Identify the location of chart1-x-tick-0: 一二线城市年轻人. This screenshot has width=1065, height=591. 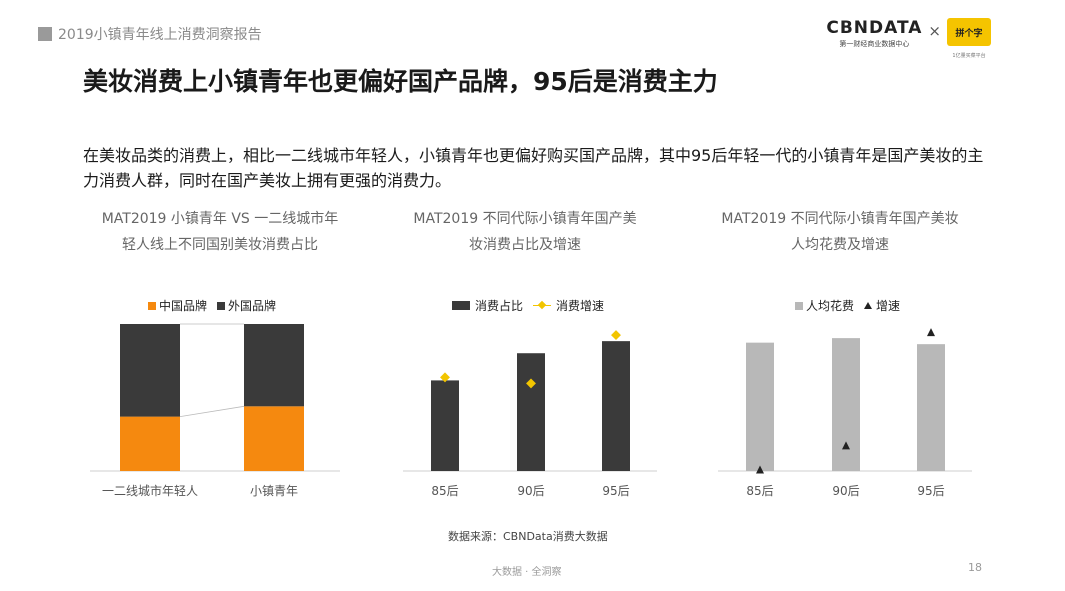
(150, 490).